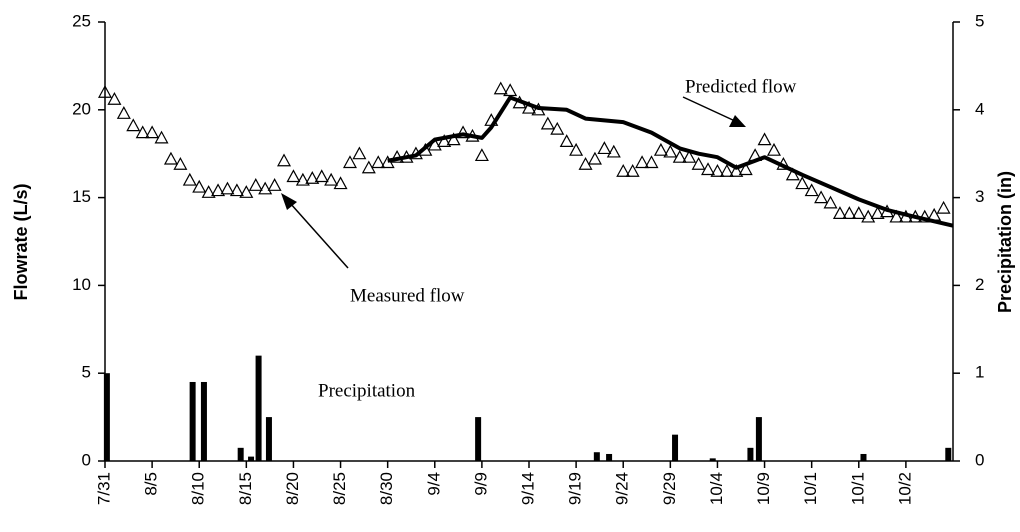  What do you see at coordinates (979, 459) in the screenshot?
I see `y2-tick-label: 0` at bounding box center [979, 459].